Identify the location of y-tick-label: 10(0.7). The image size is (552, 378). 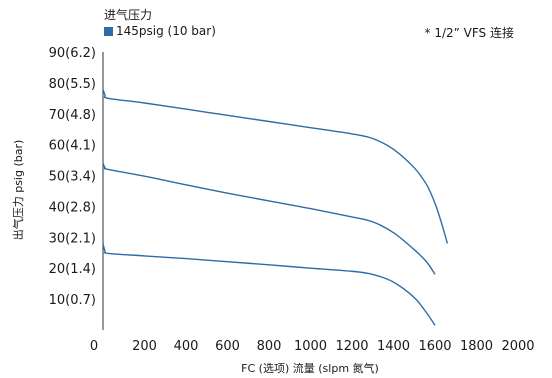
(72, 300).